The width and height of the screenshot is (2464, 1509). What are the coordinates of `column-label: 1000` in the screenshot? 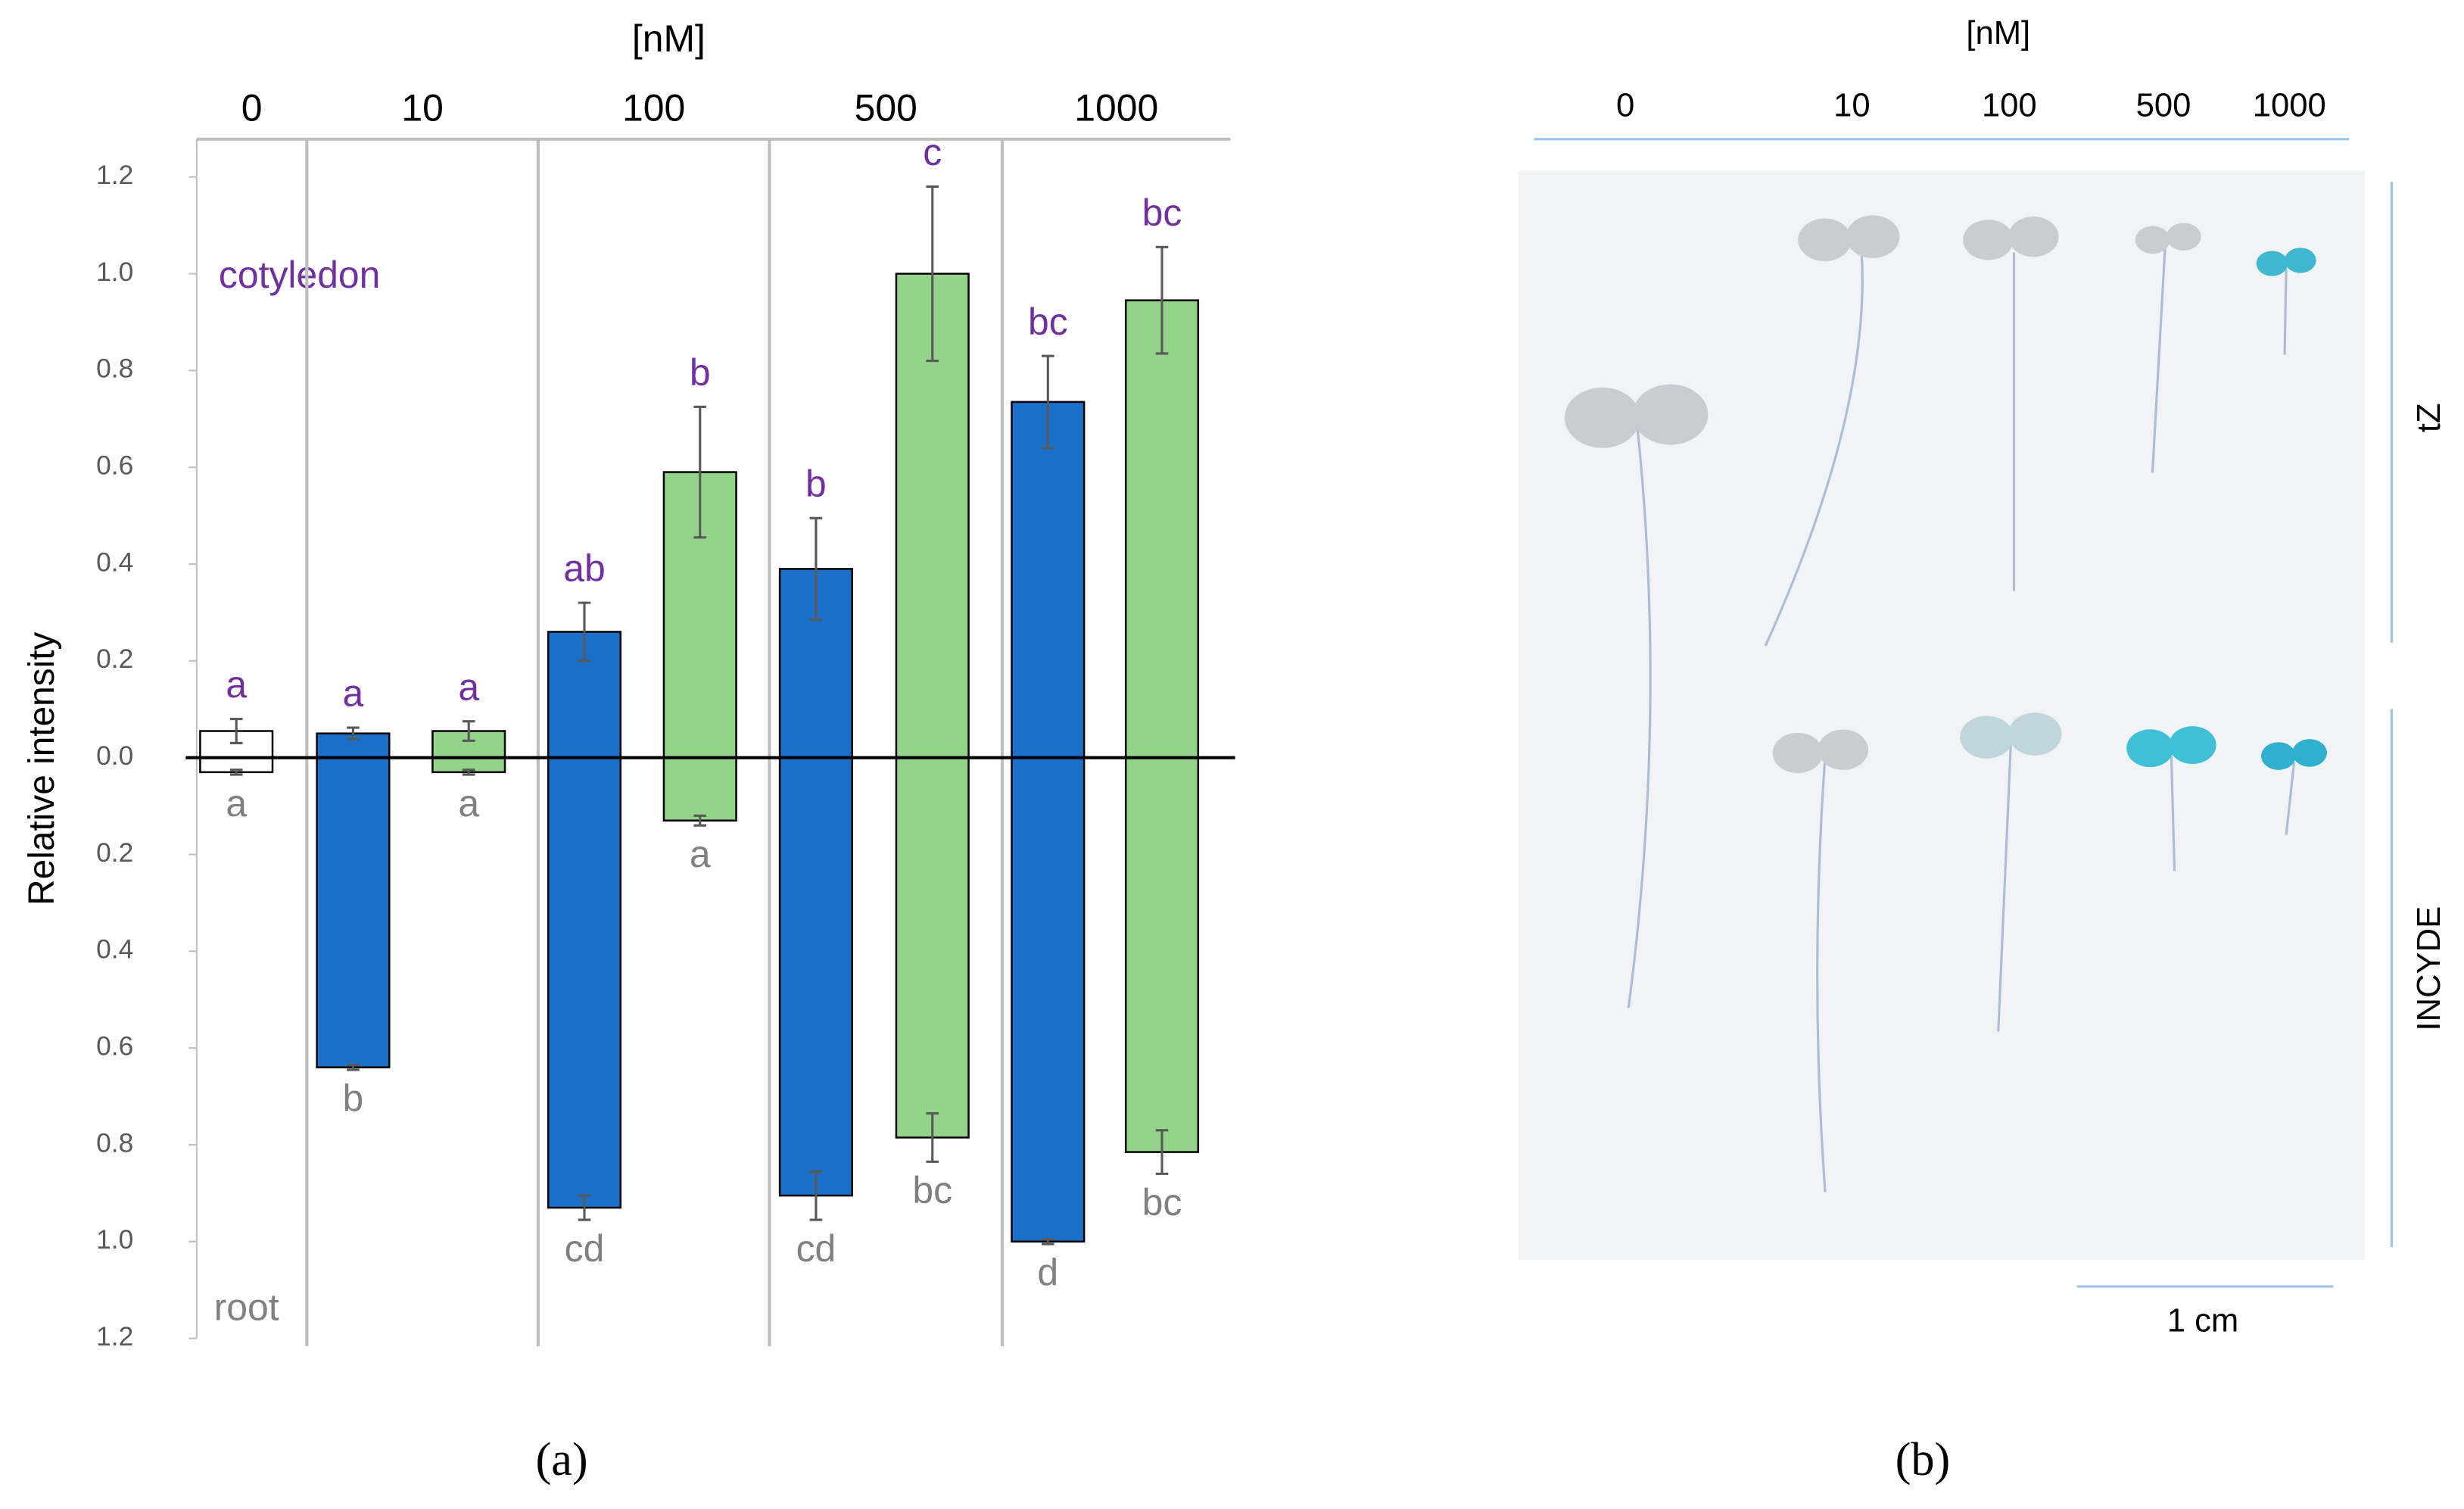 It's located at (2289, 106).